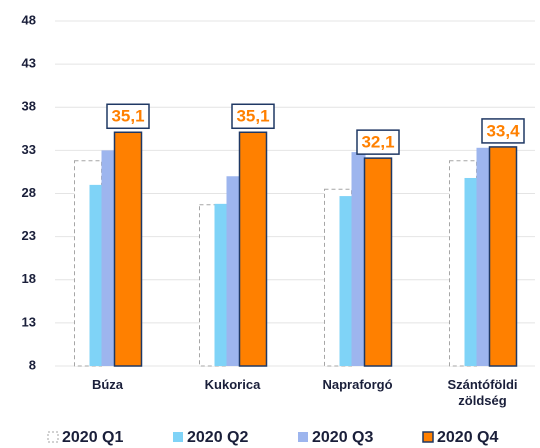 The width and height of the screenshot is (540, 448). Describe the element at coordinates (29, 149) in the screenshot. I see `y-tick-label: 33` at that location.